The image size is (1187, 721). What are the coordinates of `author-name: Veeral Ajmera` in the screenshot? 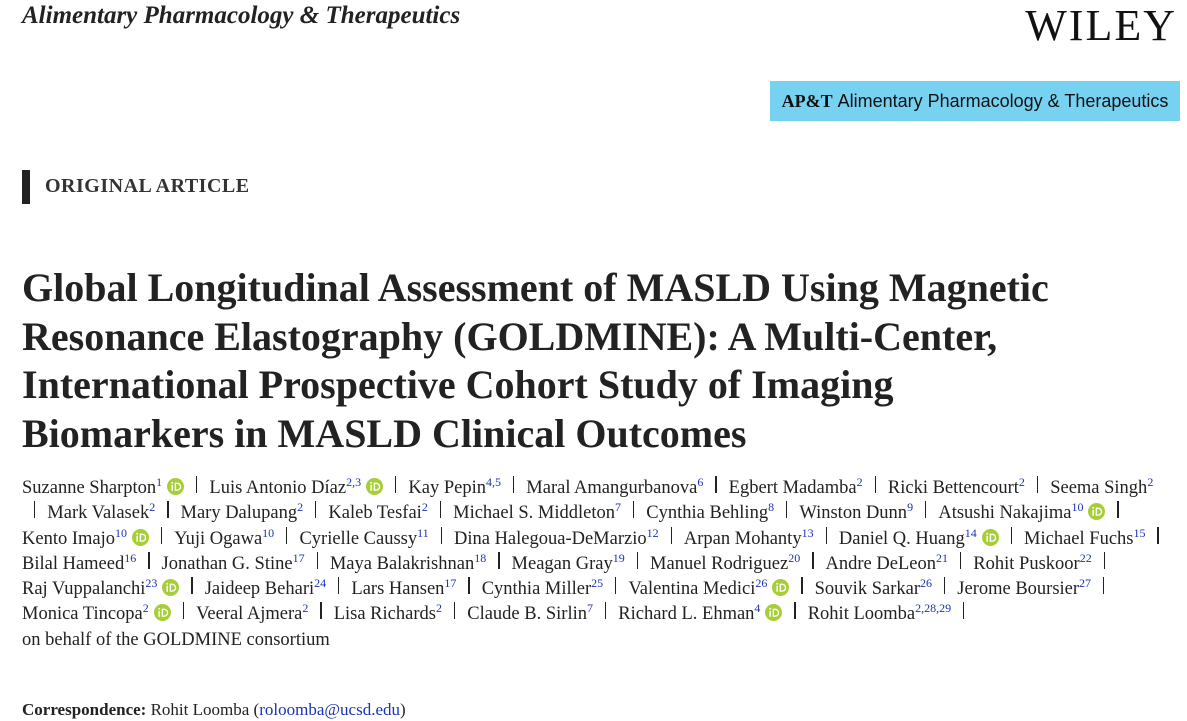 It's located at (249, 614).